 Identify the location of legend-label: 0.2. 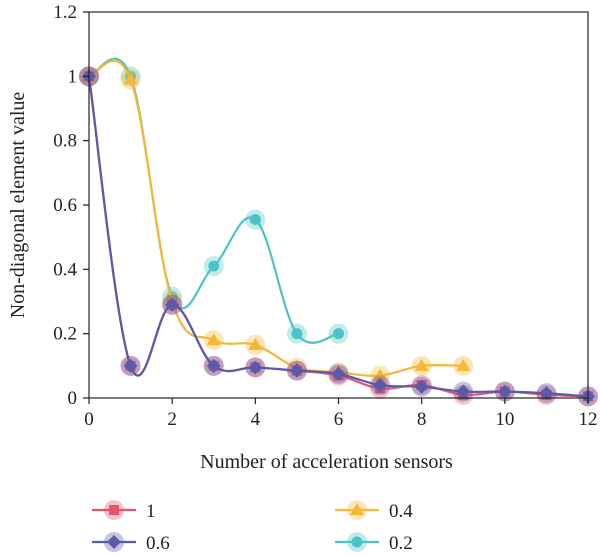
(401, 543).